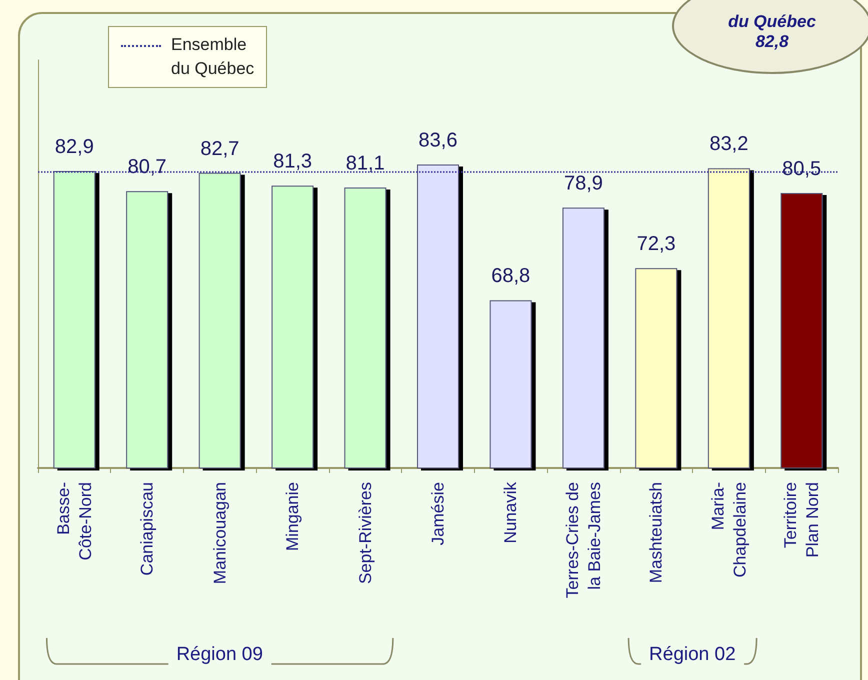  I want to click on x-tick-label: Terres-Cries de la Baie-James, so click(583, 540).